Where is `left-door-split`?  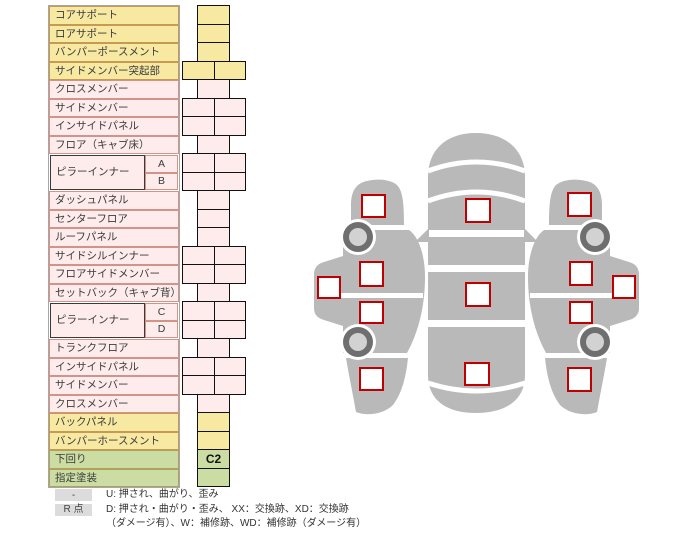
left-door-split is located at coordinates (382, 295).